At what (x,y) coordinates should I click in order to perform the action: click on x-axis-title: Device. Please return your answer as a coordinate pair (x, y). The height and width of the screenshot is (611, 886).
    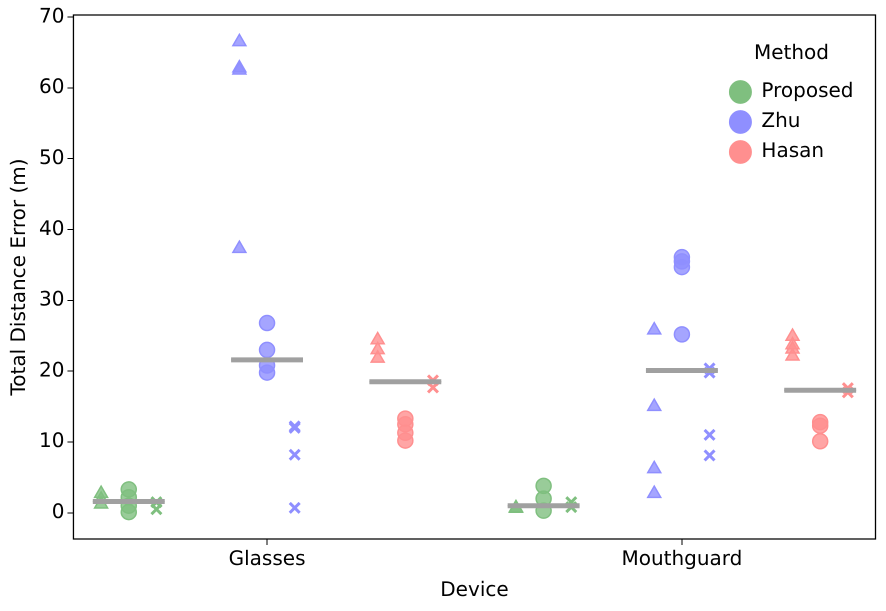
    Looking at the image, I should click on (474, 589).